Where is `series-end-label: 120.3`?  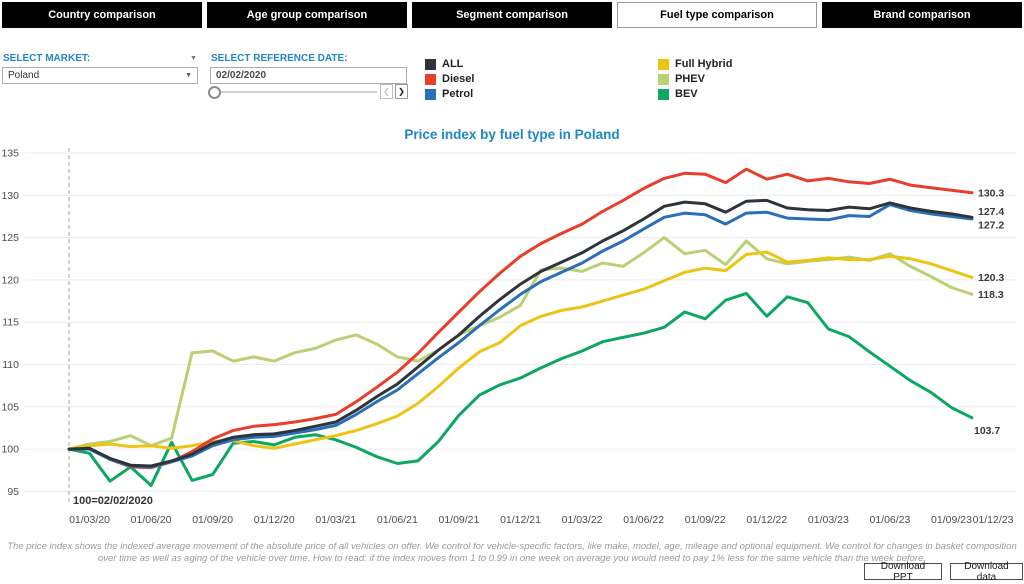 series-end-label: 120.3 is located at coordinates (991, 278).